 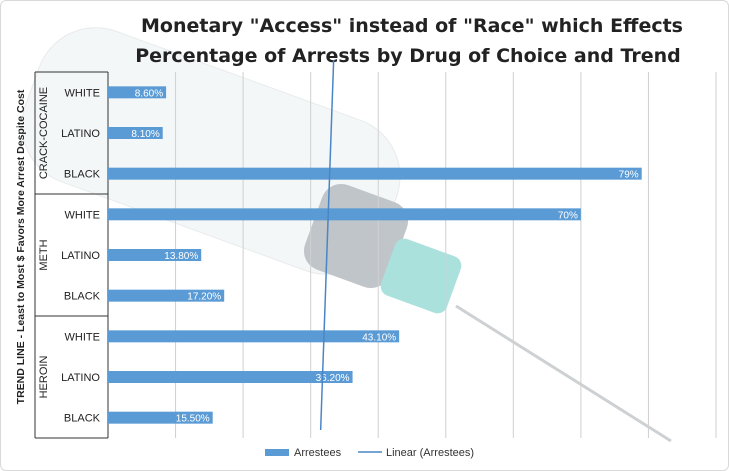 I want to click on data-label: 36.20%, so click(x=333, y=378).